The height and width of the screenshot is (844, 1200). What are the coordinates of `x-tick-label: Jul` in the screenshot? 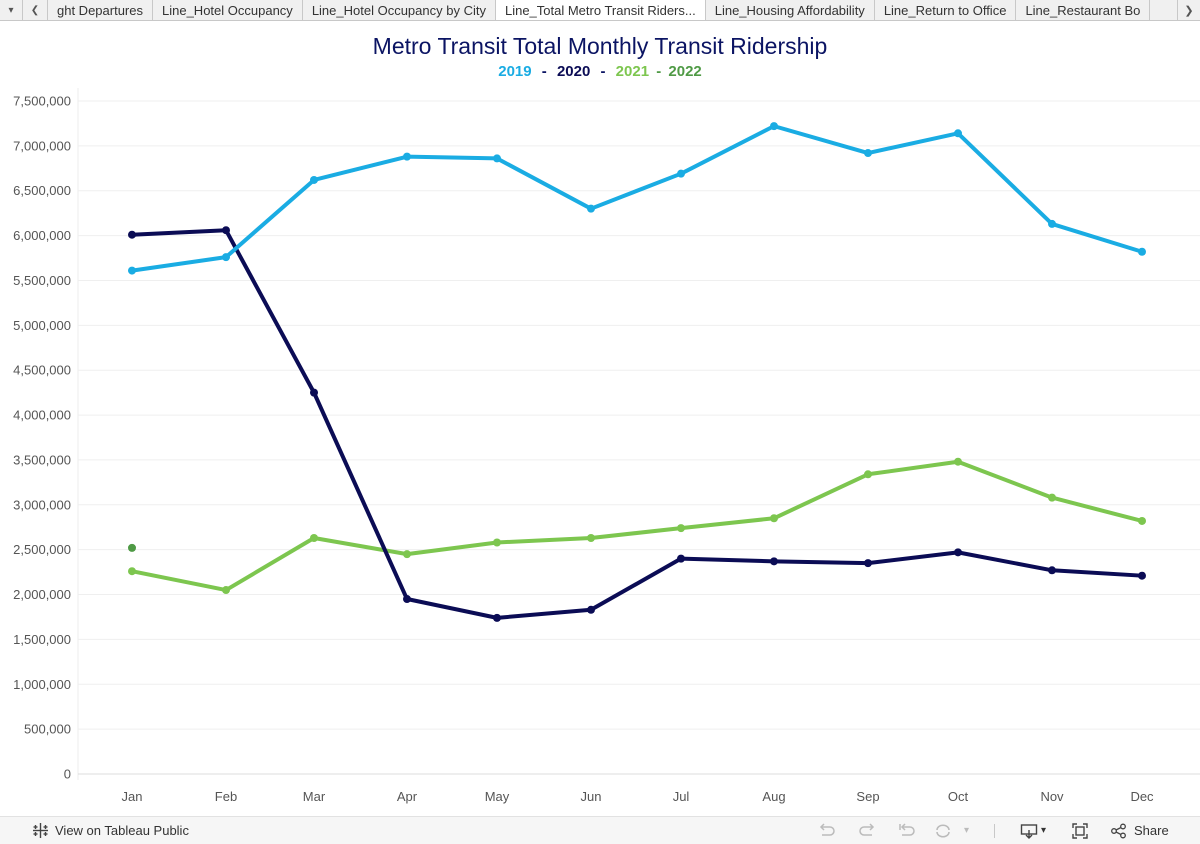 It's located at (681, 796).